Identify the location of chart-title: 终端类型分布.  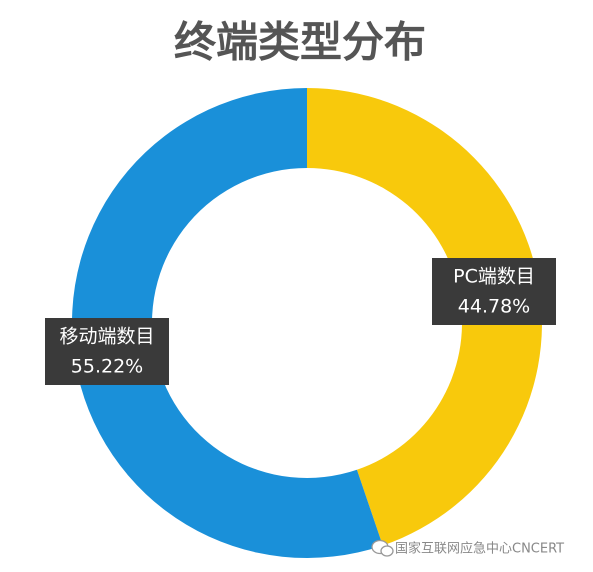
(300, 42).